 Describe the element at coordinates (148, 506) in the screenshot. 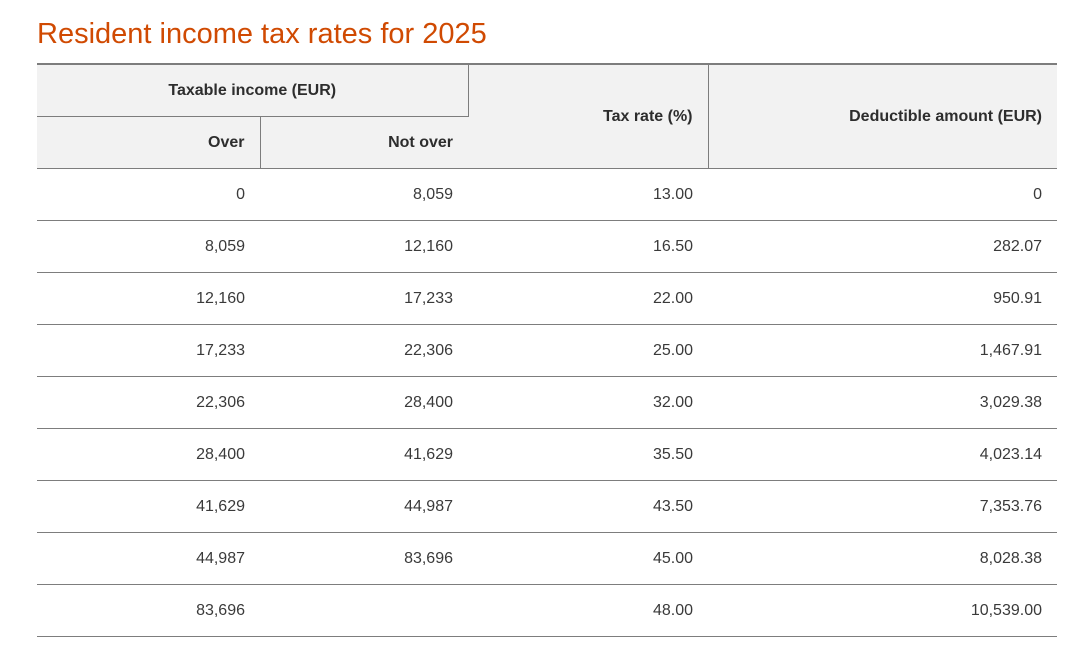

I see `cell-over: 41,629` at that location.